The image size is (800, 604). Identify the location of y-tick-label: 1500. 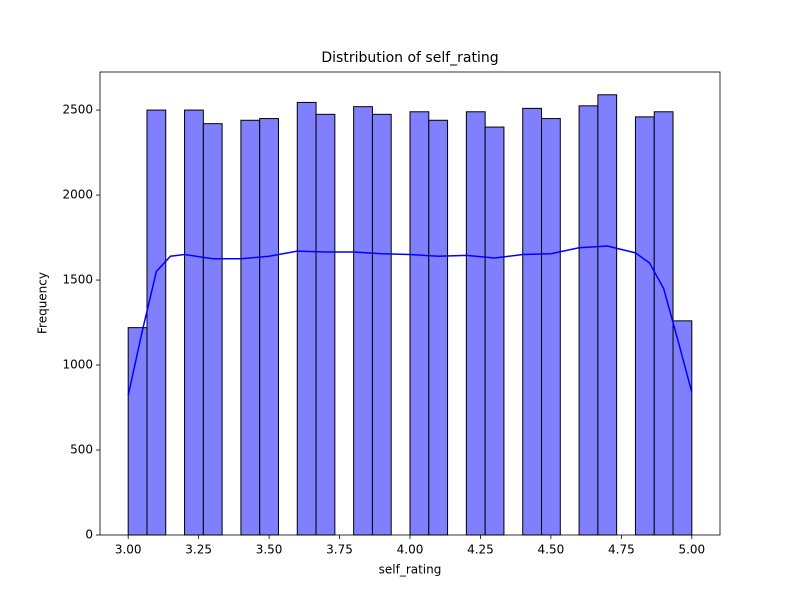
(77, 280).